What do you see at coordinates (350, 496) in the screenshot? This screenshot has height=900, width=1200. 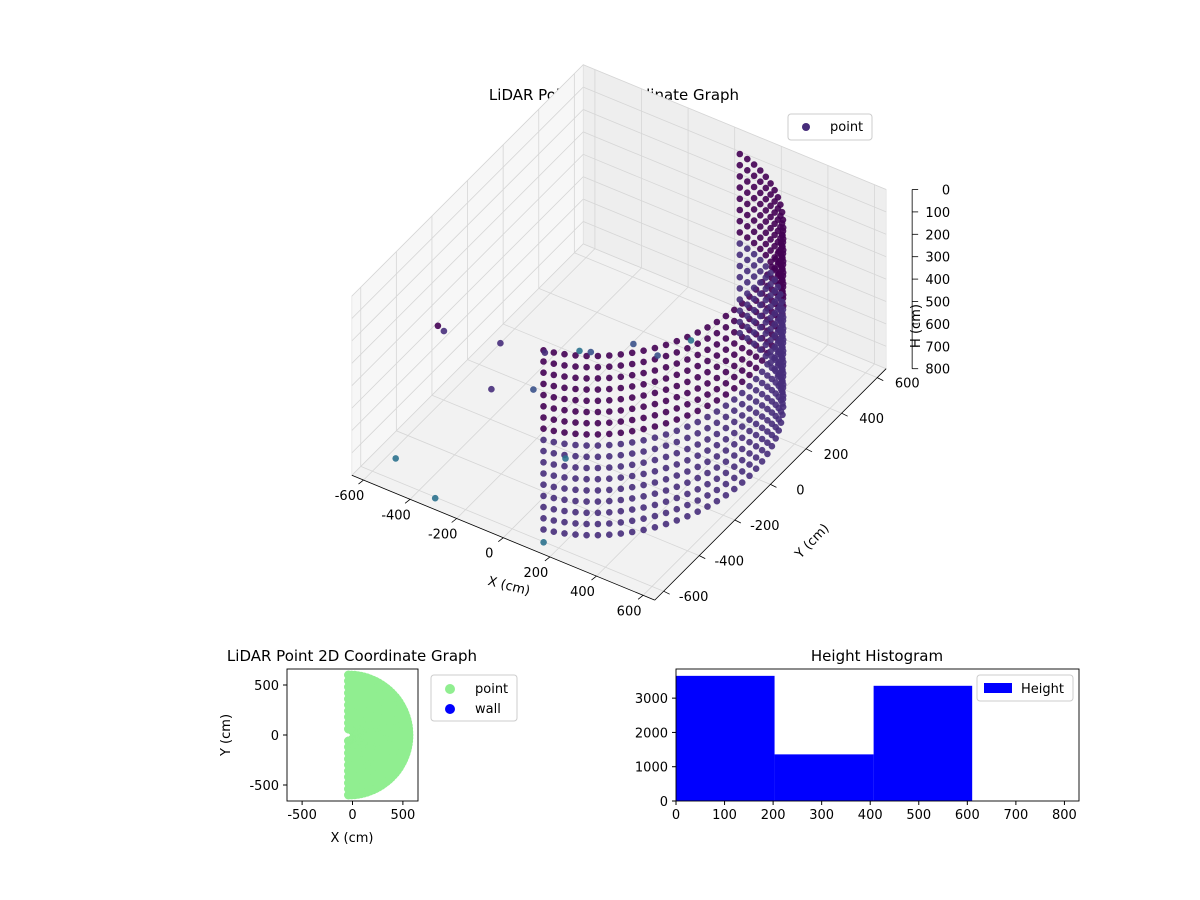 I see `chart-3d-x-tick-label: -600` at bounding box center [350, 496].